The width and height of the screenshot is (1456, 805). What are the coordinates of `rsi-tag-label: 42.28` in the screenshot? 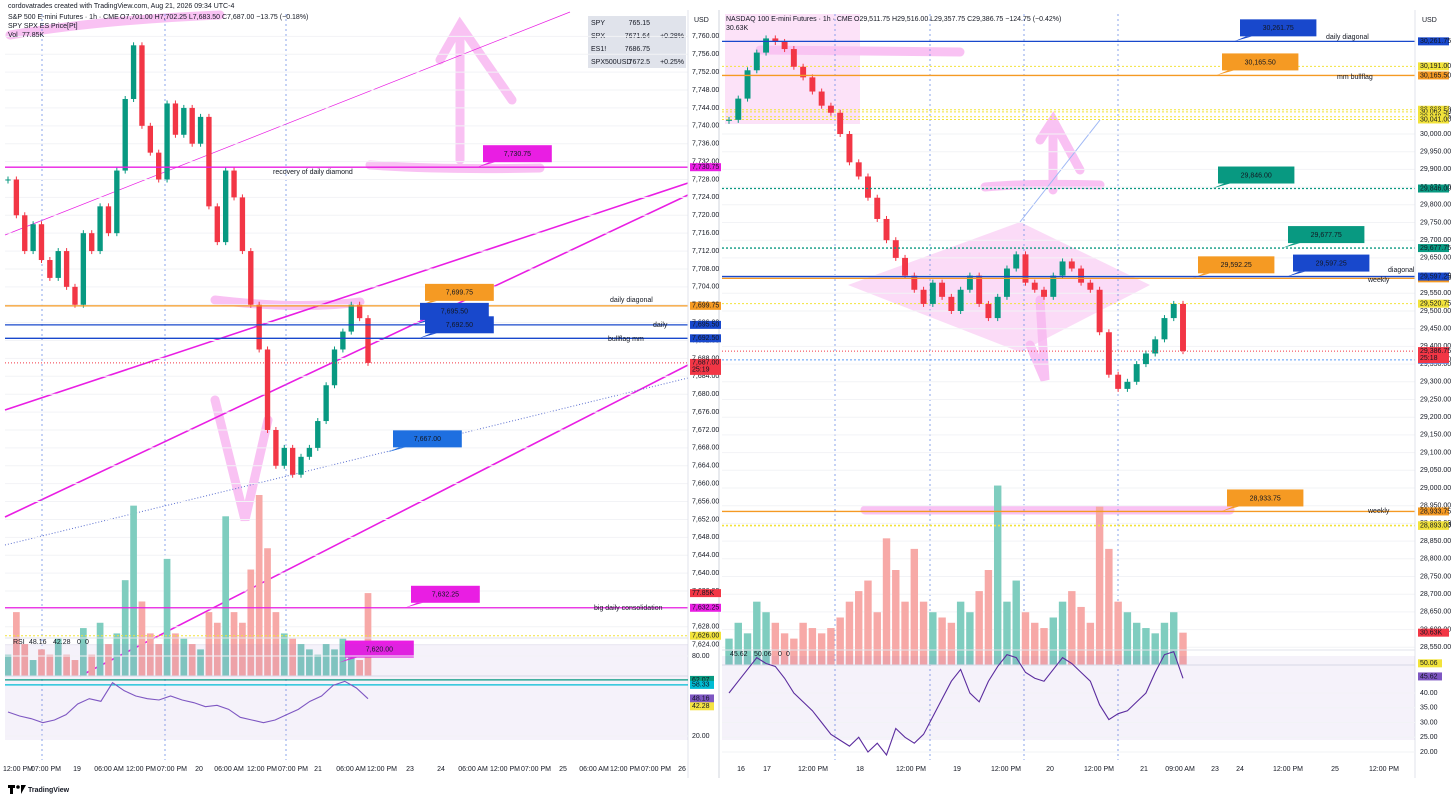 It's located at (701, 706).